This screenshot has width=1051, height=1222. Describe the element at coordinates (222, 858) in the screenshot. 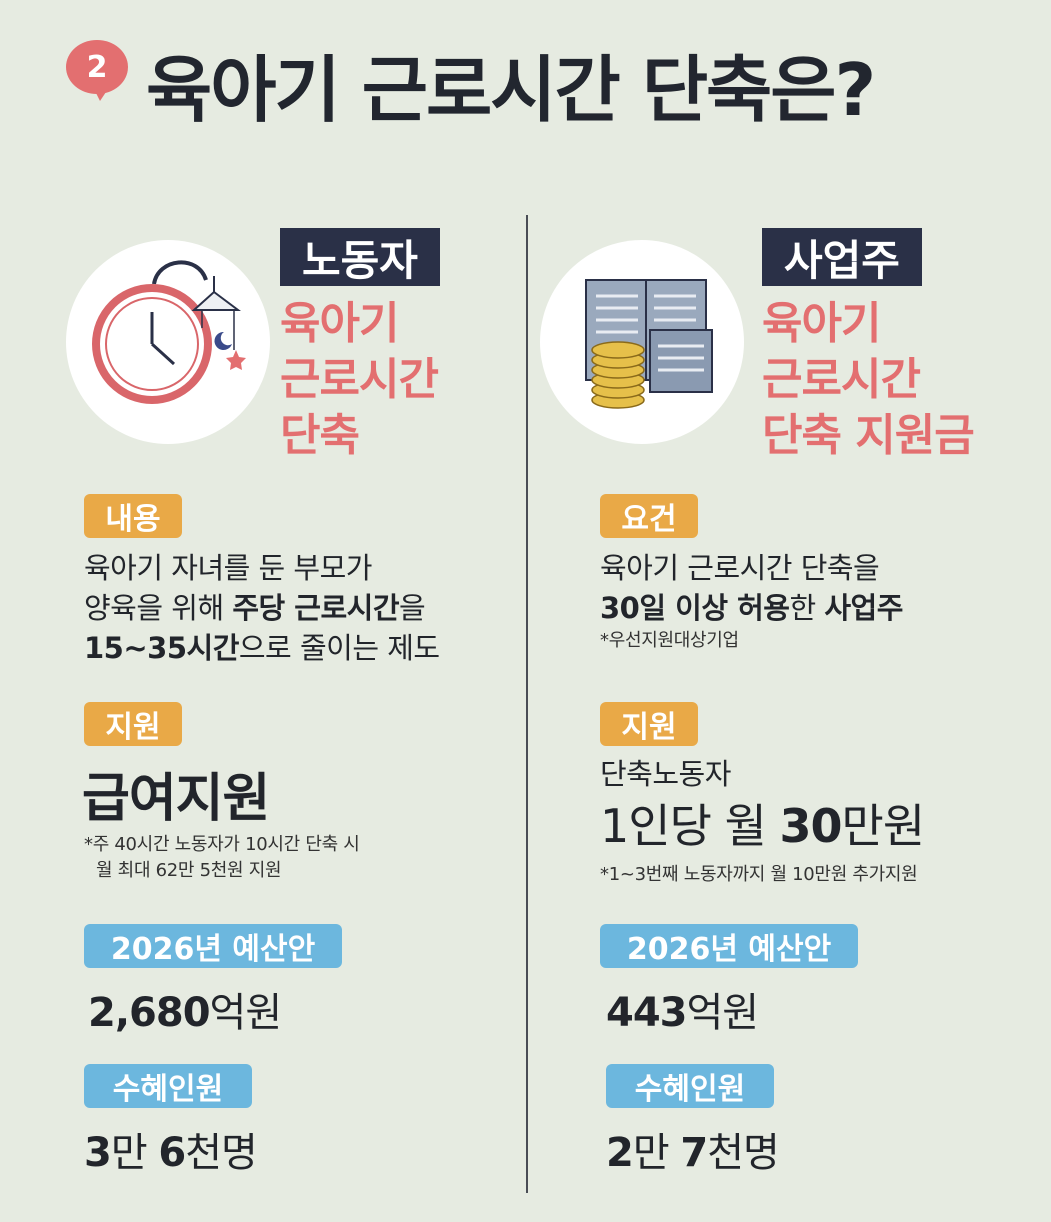

I see `support-note: *주 40시간 노동자가 10시간 단축 시 월 최대 62만 5천원 지원` at that location.